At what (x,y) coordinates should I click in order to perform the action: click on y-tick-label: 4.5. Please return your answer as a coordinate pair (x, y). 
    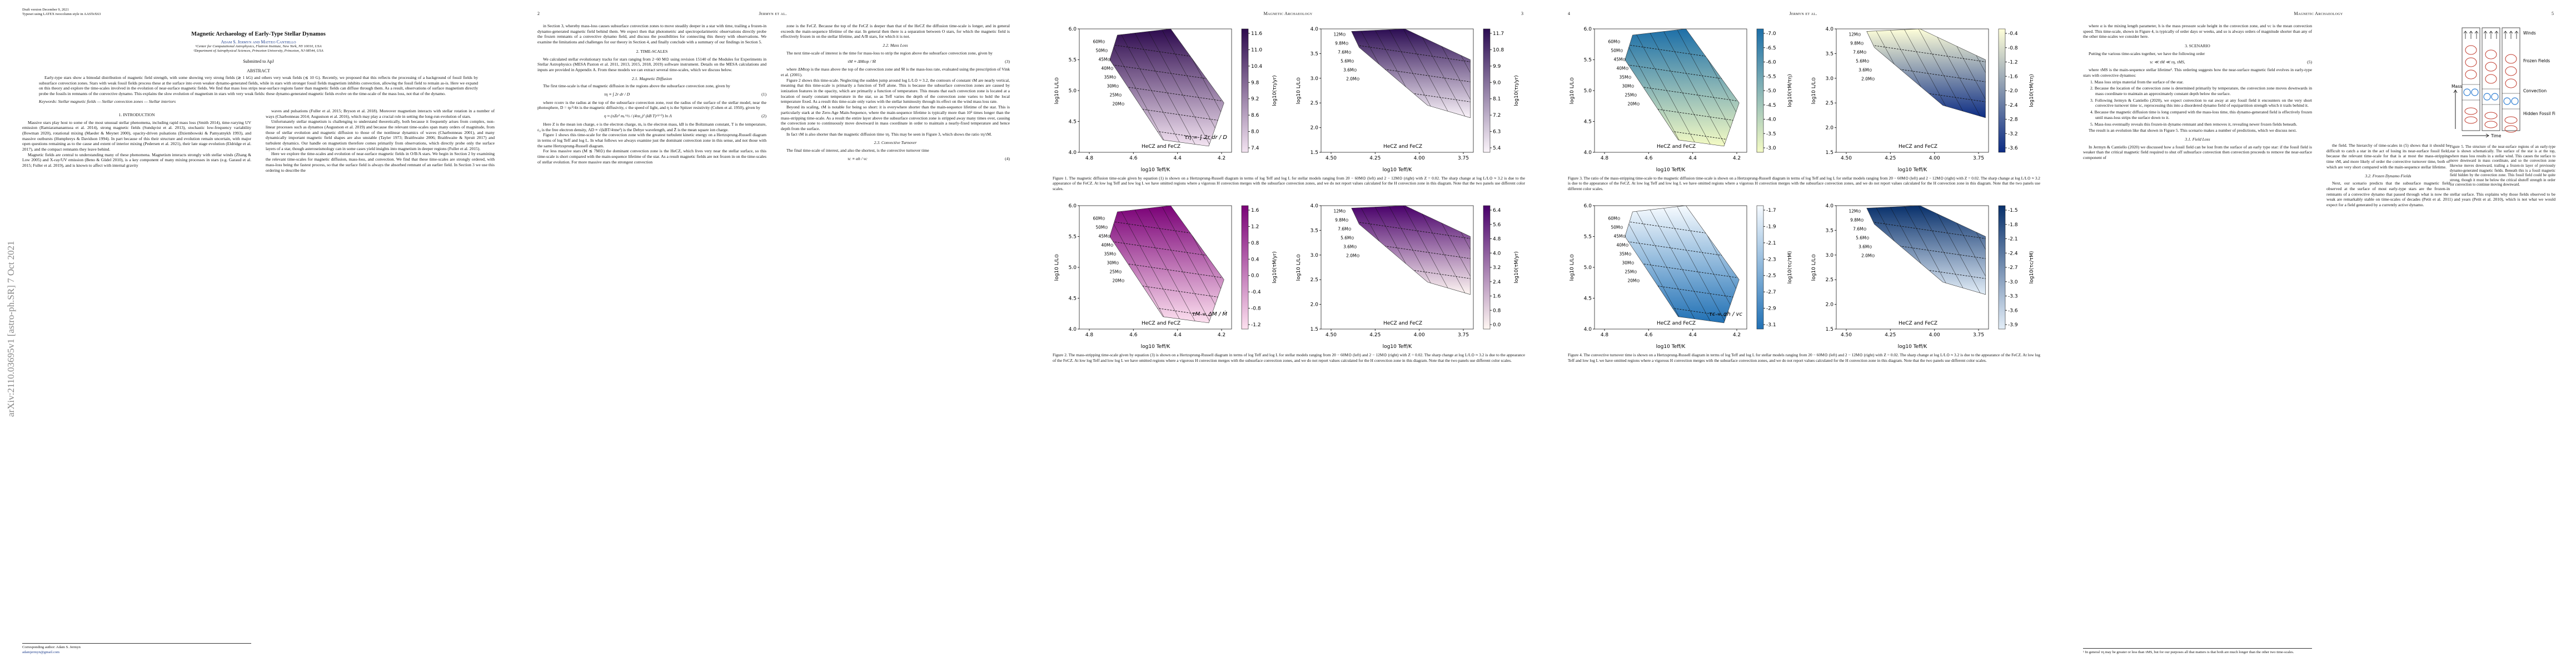
    Looking at the image, I should click on (1588, 299).